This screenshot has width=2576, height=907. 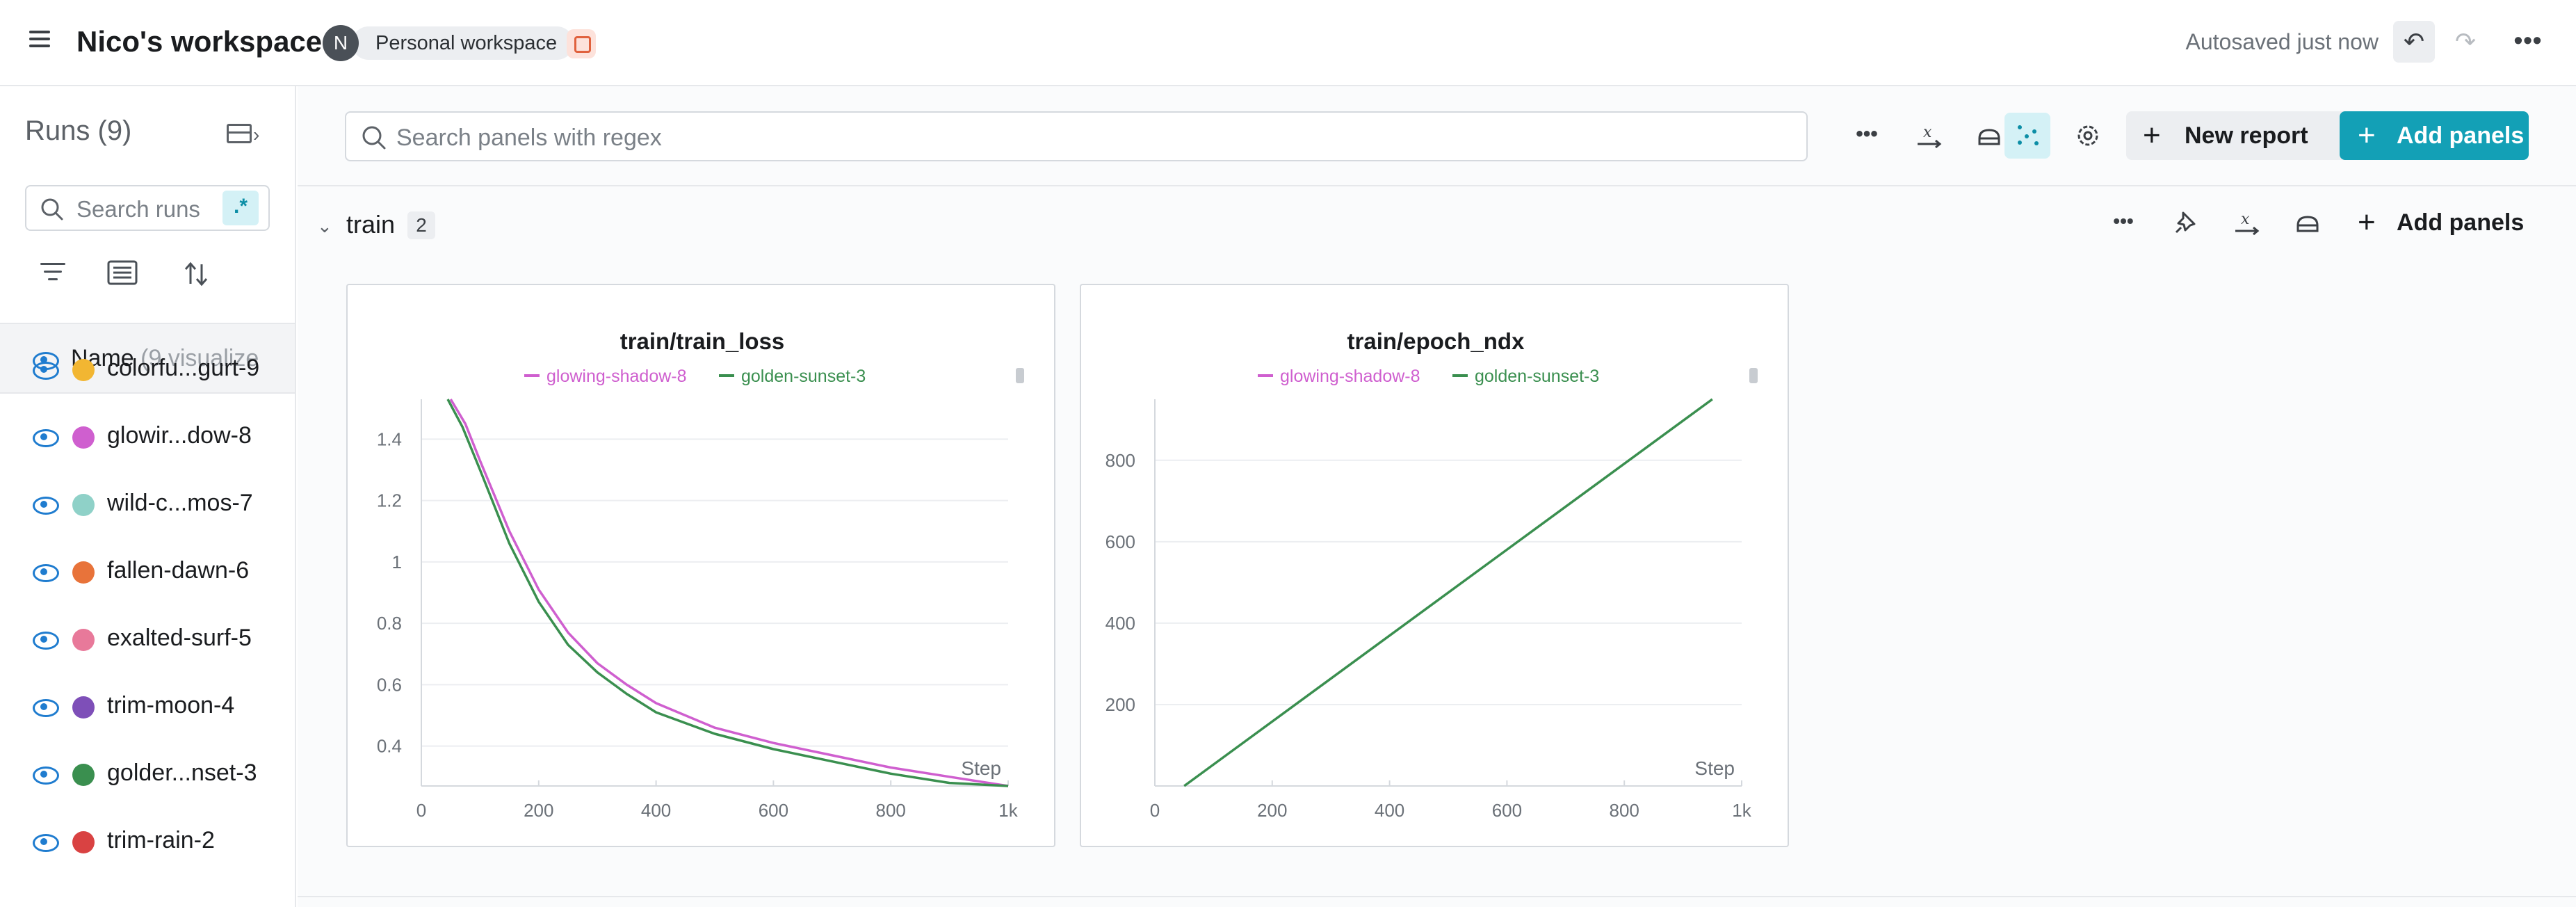 I want to click on run-row: trim-moon-4, so click(x=147, y=706).